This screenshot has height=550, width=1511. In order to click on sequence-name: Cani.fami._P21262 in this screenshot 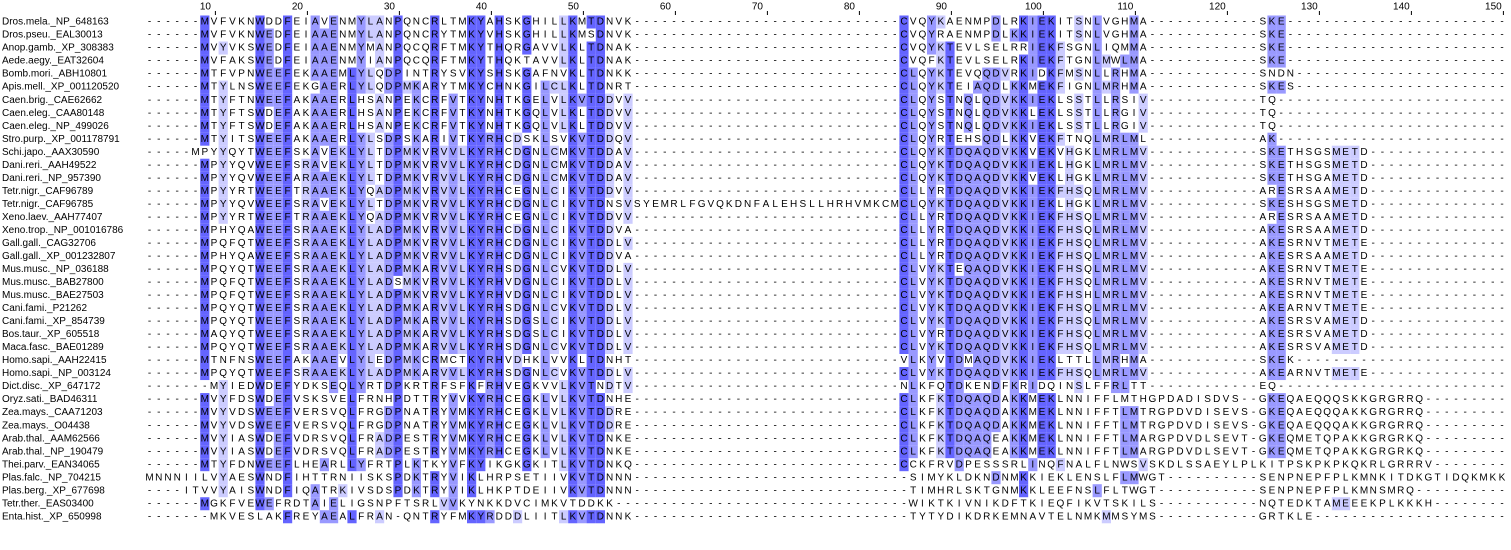, I will do `click(44, 308)`.